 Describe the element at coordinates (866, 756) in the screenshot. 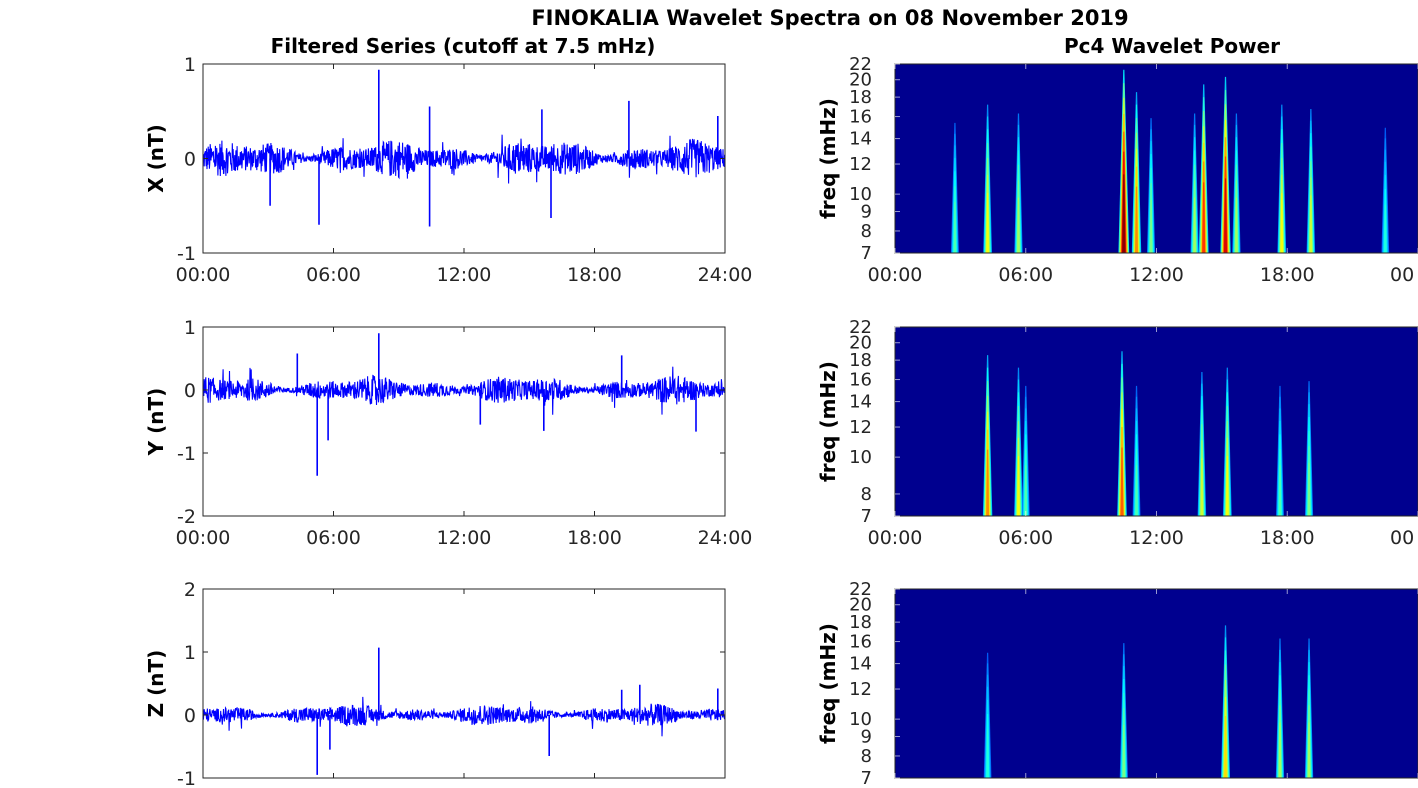

I see `y-tick-label: 8` at that location.